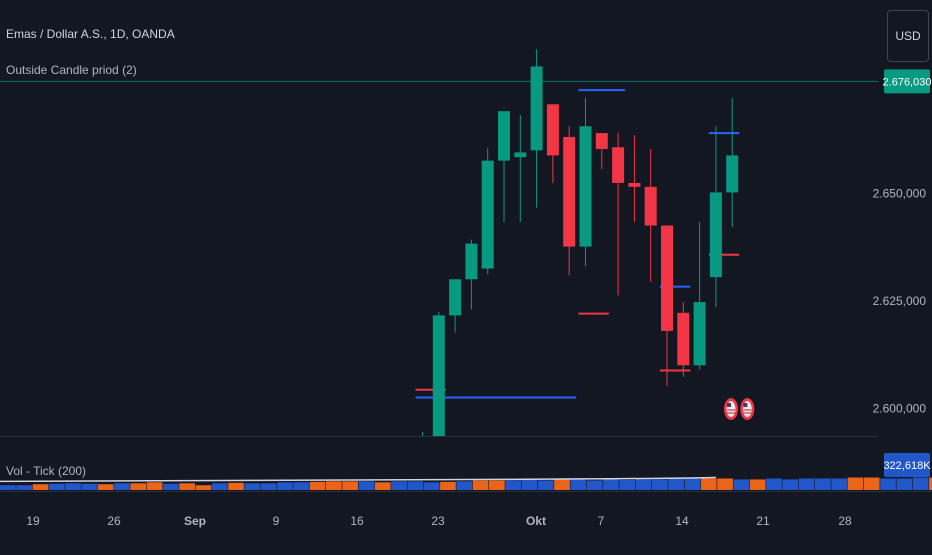 The height and width of the screenshot is (555, 932). What do you see at coordinates (763, 521) in the screenshot?
I see `time-axis-tick: 21` at bounding box center [763, 521].